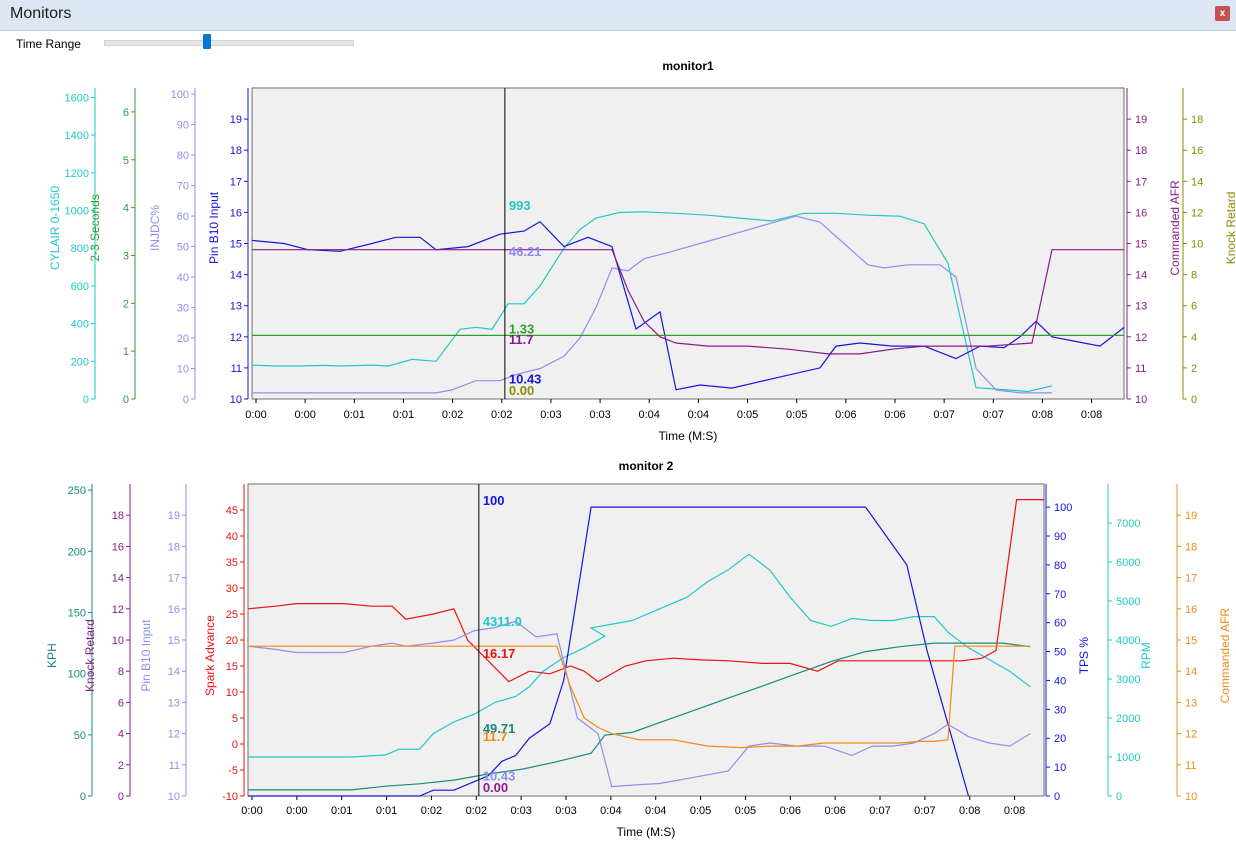  Describe the element at coordinates (502, 621) in the screenshot. I see `cursor-value-label: 4311.0` at that location.